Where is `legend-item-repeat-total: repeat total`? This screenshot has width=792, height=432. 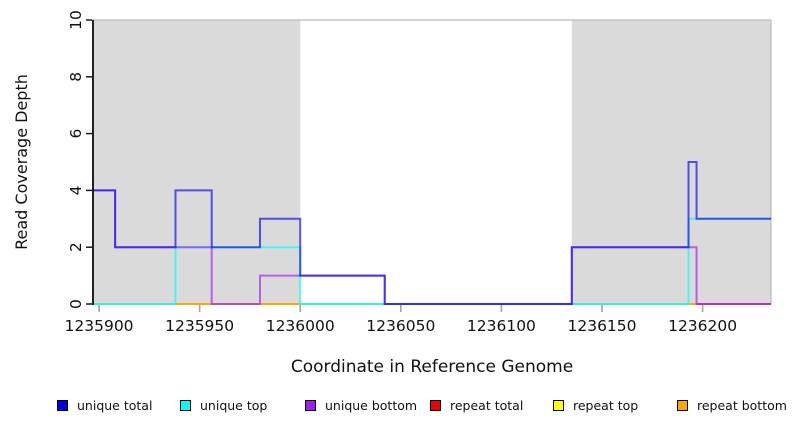 legend-item-repeat-total: repeat total is located at coordinates (476, 405).